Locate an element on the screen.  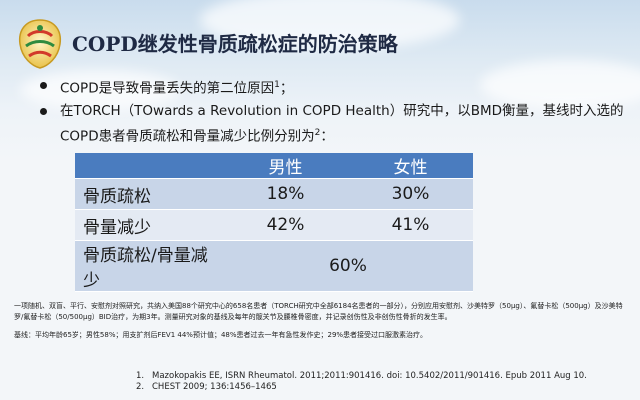
table-header-row: 男性 女性 is located at coordinates (274, 166).